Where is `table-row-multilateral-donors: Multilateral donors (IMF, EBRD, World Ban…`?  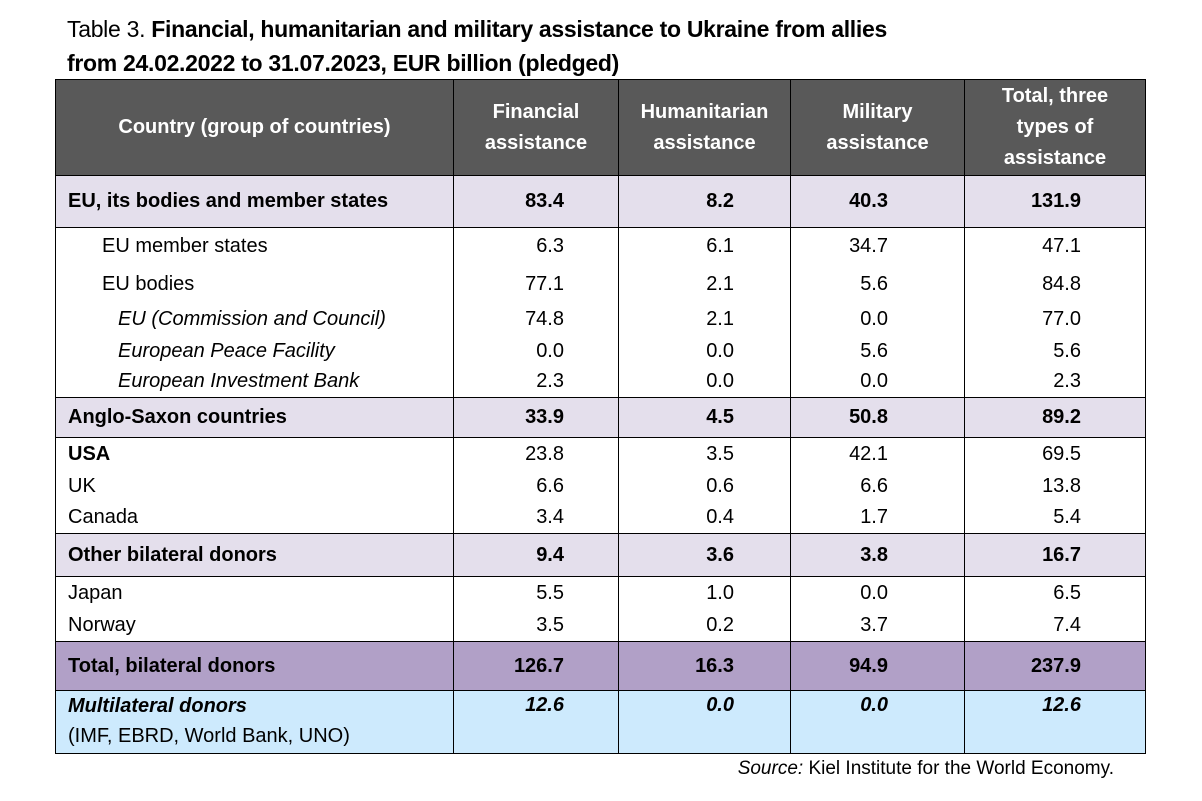 table-row-multilateral-donors: Multilateral donors (IMF, EBRD, World Ban… is located at coordinates (600, 722).